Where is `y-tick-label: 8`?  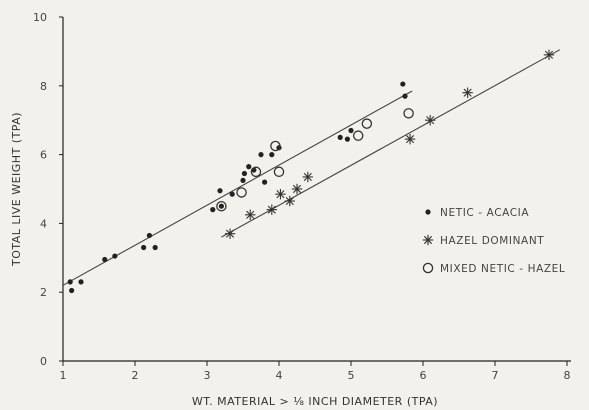
y-tick-label: 8 is located at coordinates (43, 86).